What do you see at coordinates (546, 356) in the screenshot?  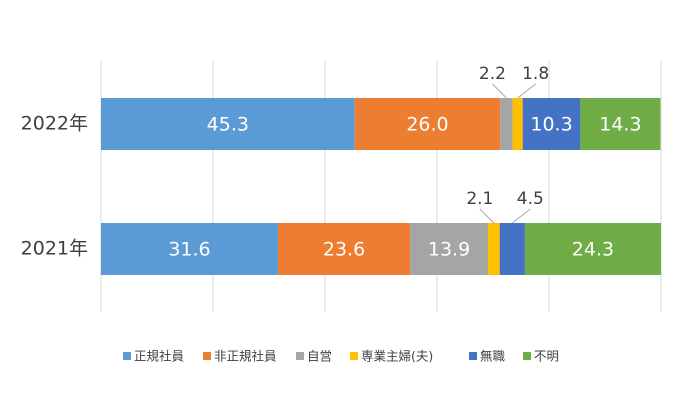 I see `legend-label: 不明` at bounding box center [546, 356].